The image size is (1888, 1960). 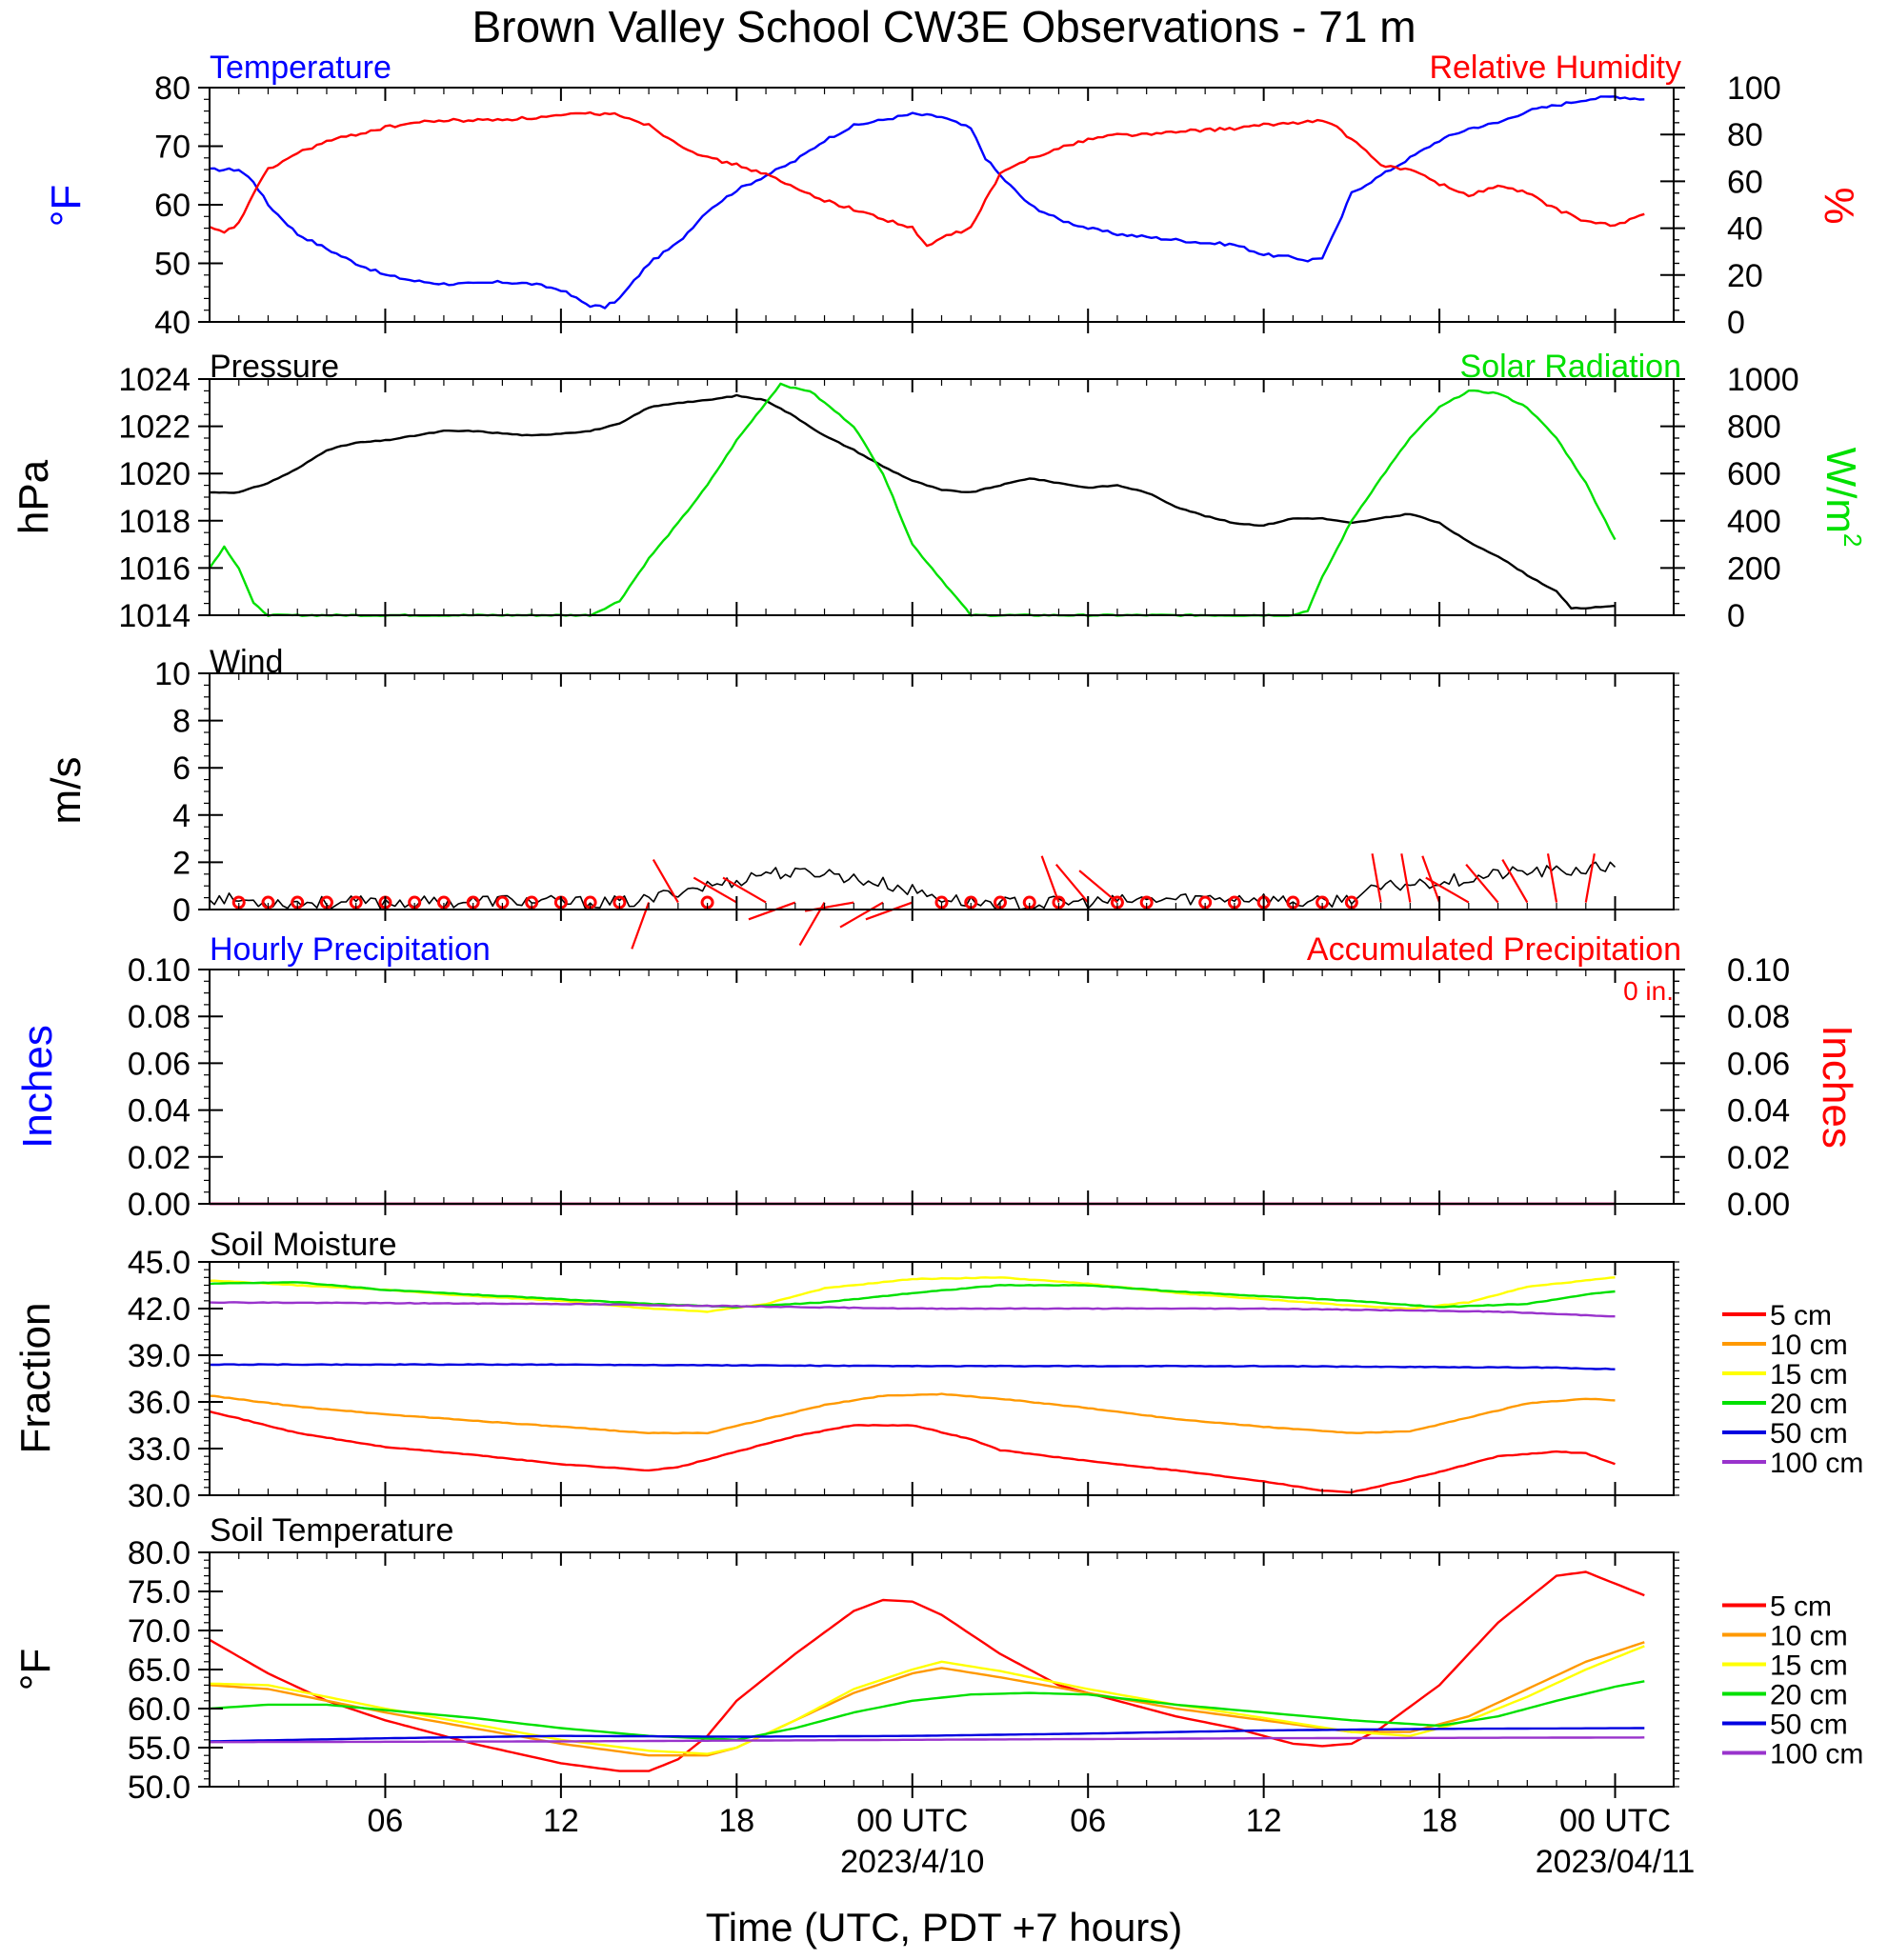 I want to click on right-tick-label: 60, so click(x=1745, y=182).